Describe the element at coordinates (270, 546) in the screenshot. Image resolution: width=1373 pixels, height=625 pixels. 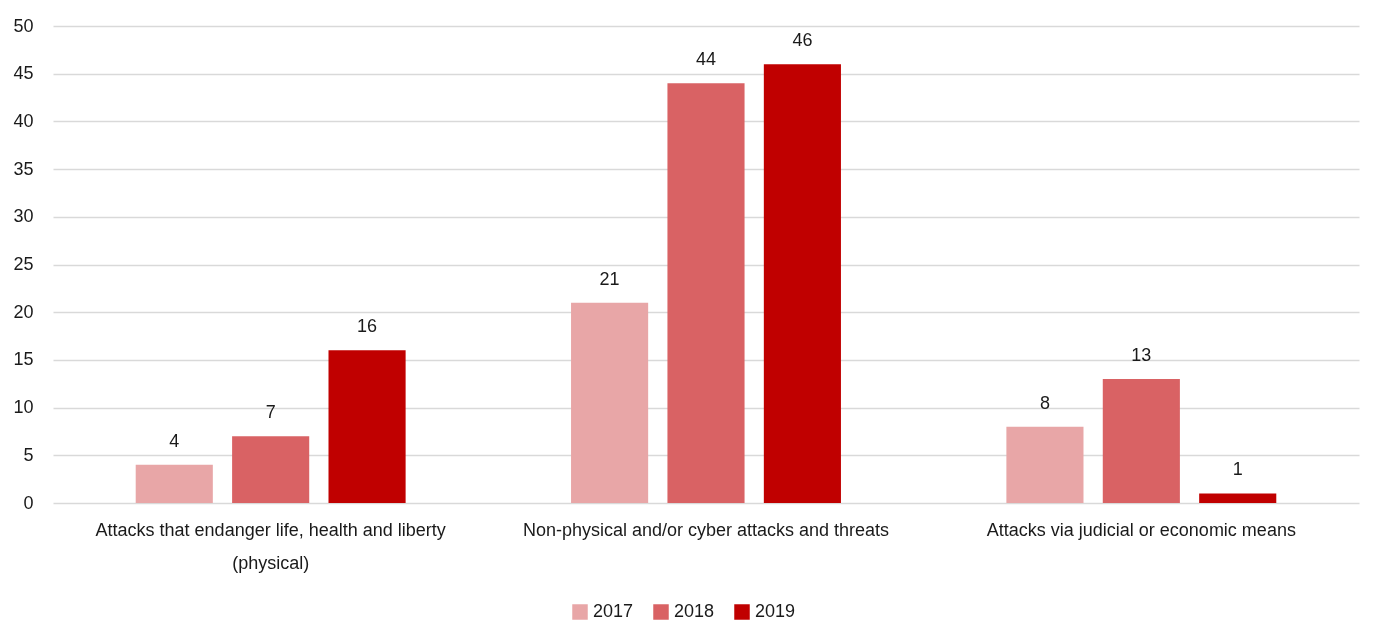
I see `x-tick-label: Attacks that endanger life, health and liberty (physical)` at that location.